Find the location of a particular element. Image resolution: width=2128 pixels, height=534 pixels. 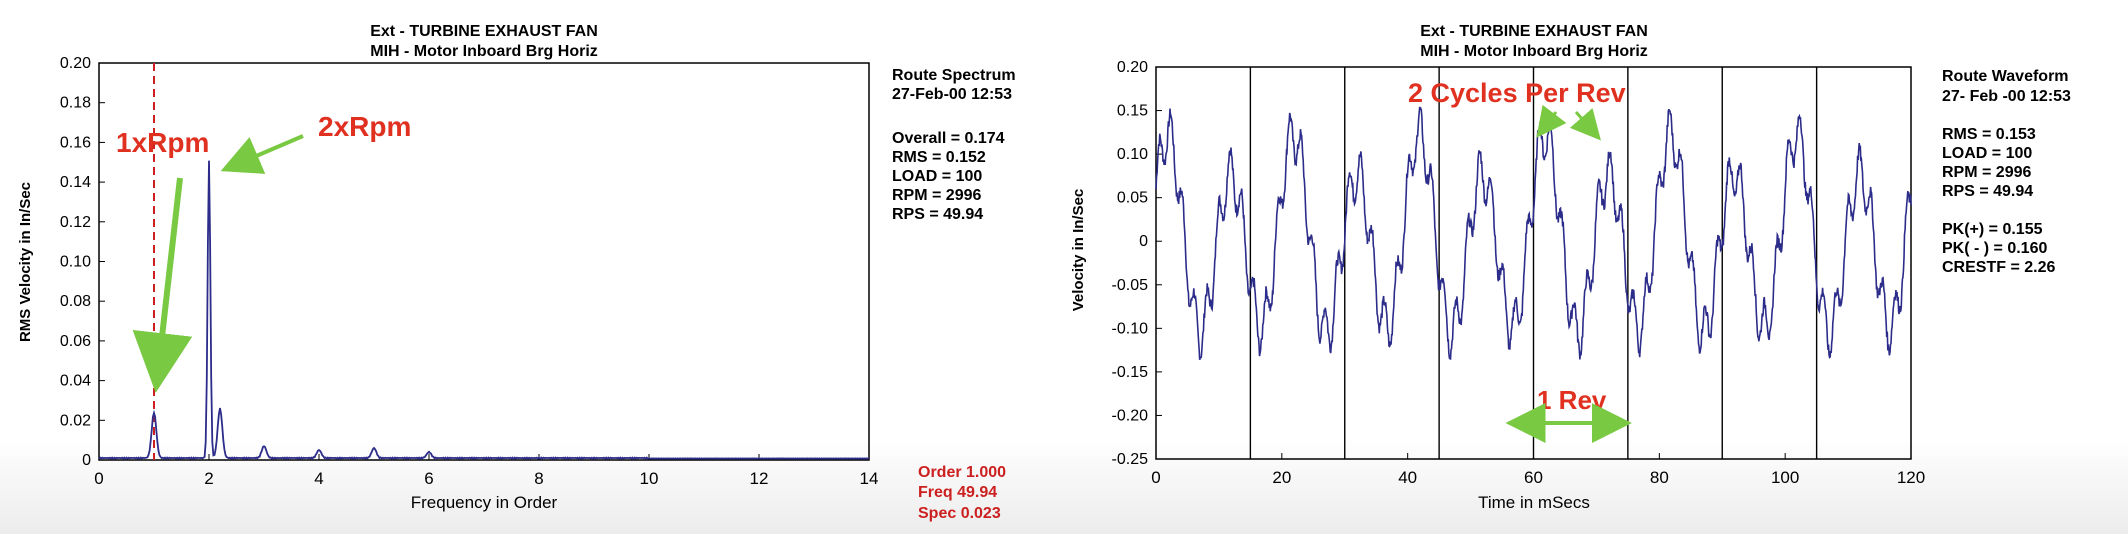

waveform-y-tick-label: 0 is located at coordinates (1143, 241).